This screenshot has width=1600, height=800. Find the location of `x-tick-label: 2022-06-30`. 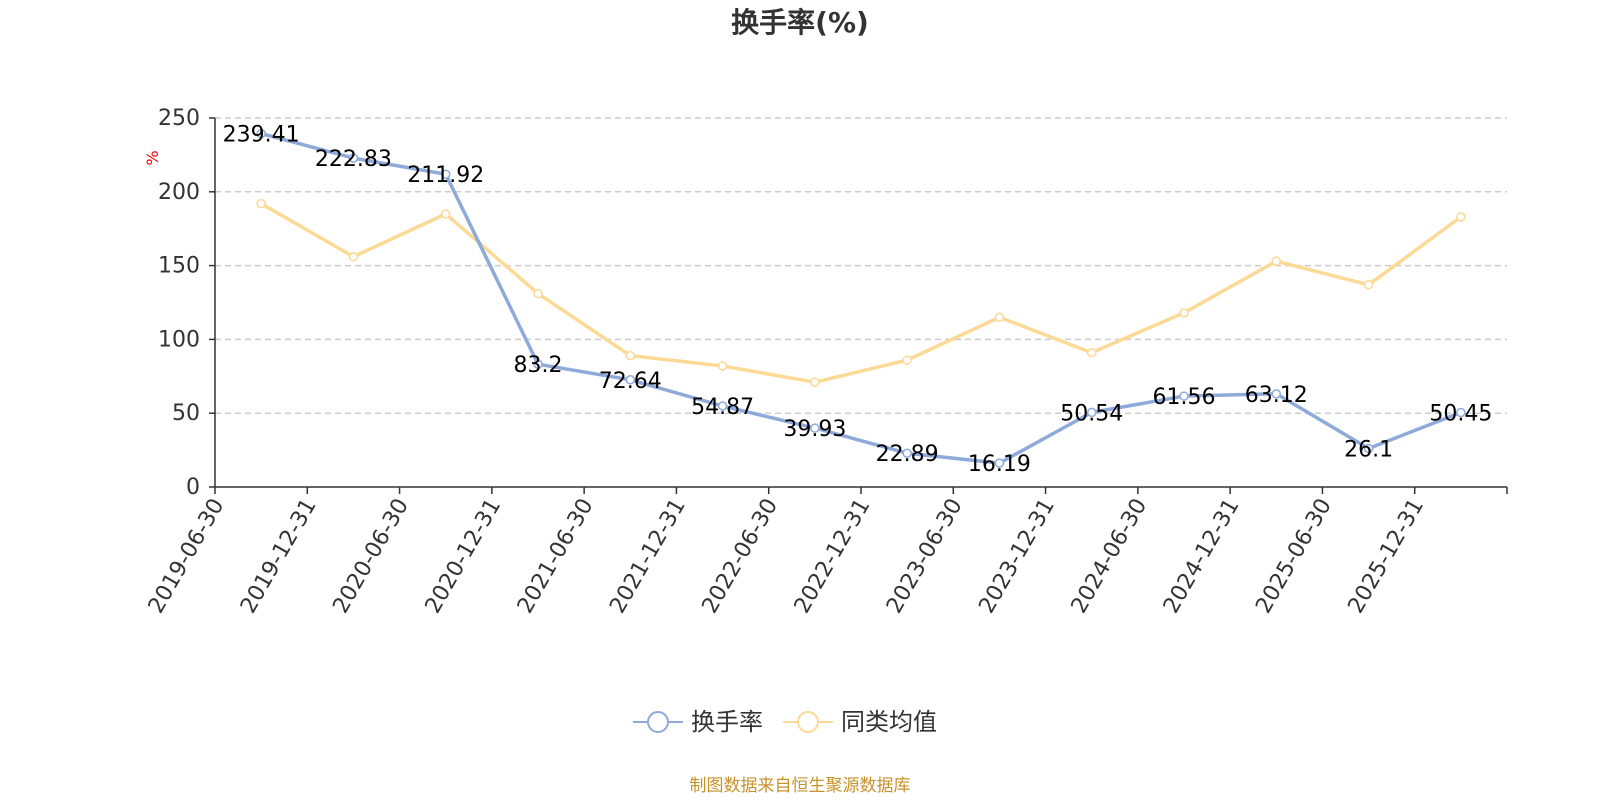

x-tick-label: 2022-06-30 is located at coordinates (741, 556).